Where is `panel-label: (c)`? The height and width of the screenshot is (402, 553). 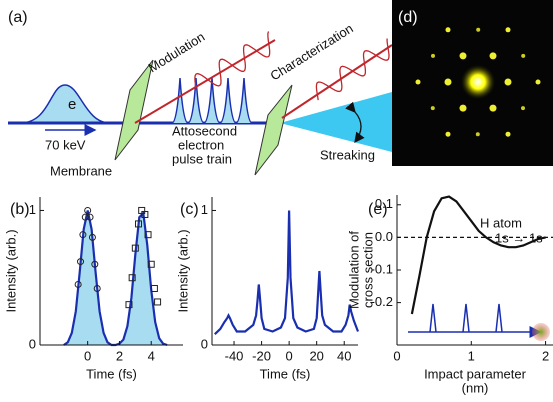 panel-label: (c) is located at coordinates (189, 209).